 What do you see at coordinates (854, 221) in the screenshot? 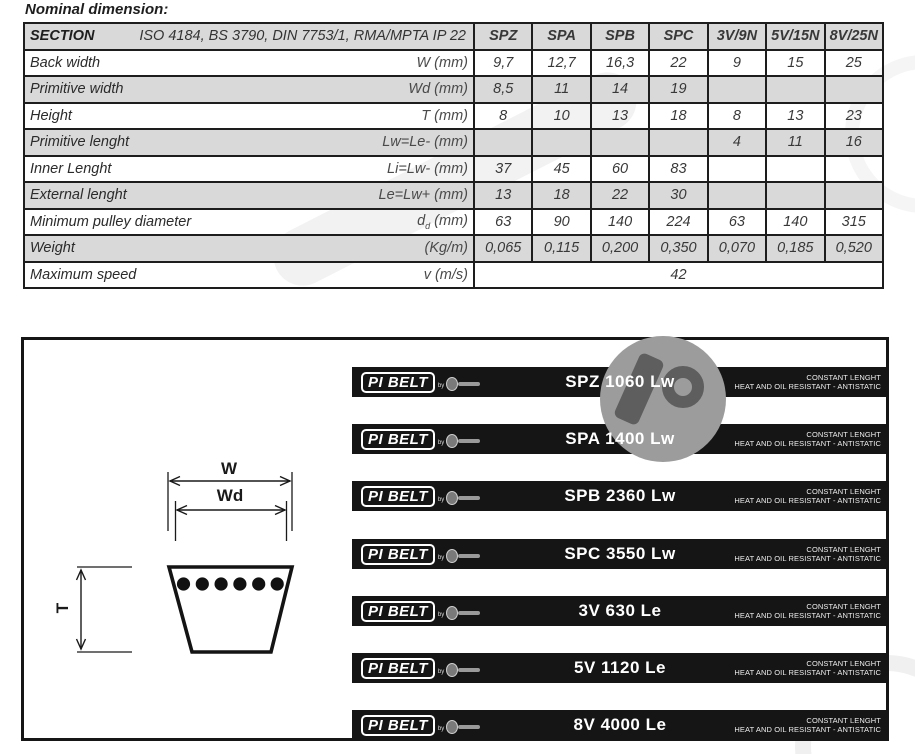
I see `value-cell: 315` at bounding box center [854, 221].